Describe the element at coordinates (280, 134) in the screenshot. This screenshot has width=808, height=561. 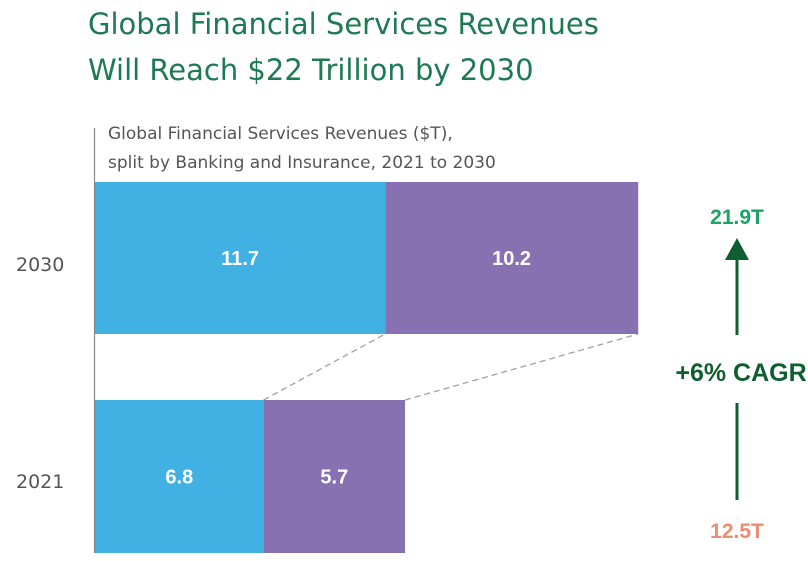
I see `chart-subtitle-line-1: Global Financial Services Revenues ($T),` at that location.